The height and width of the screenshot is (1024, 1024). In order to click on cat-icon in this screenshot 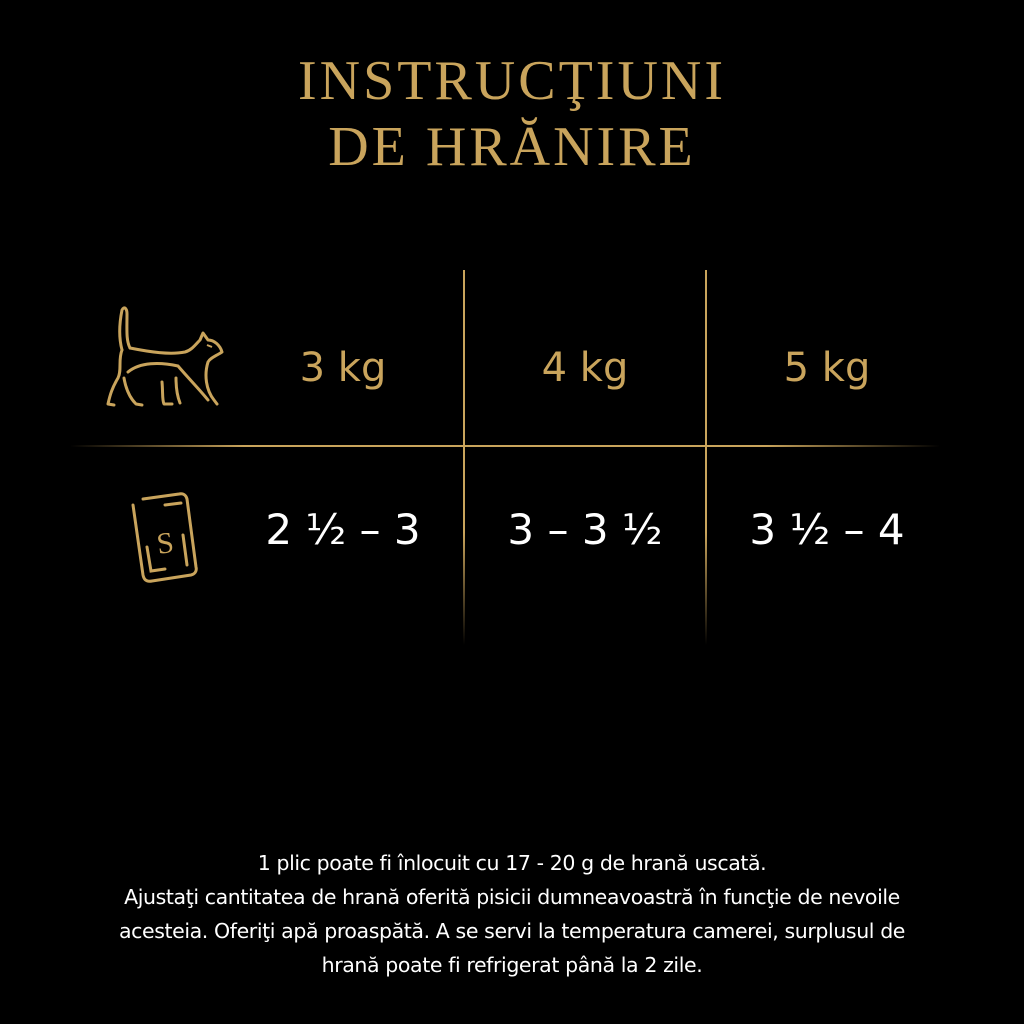, I will do `click(165, 356)`.